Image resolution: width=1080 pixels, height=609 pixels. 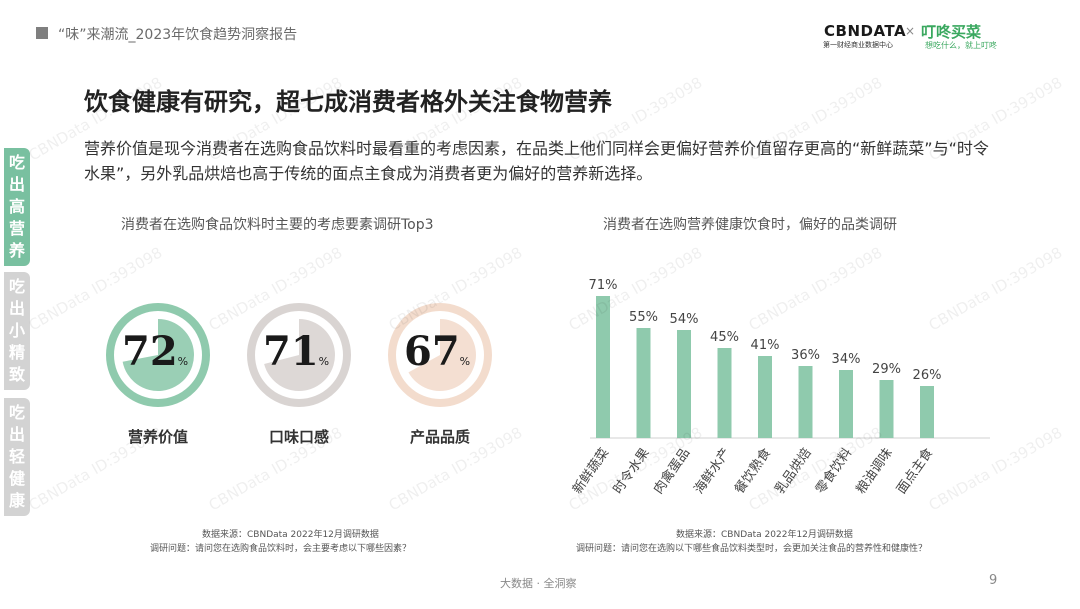 What do you see at coordinates (16, 250) in the screenshot?
I see `side-tab-char: 养` at bounding box center [16, 250].